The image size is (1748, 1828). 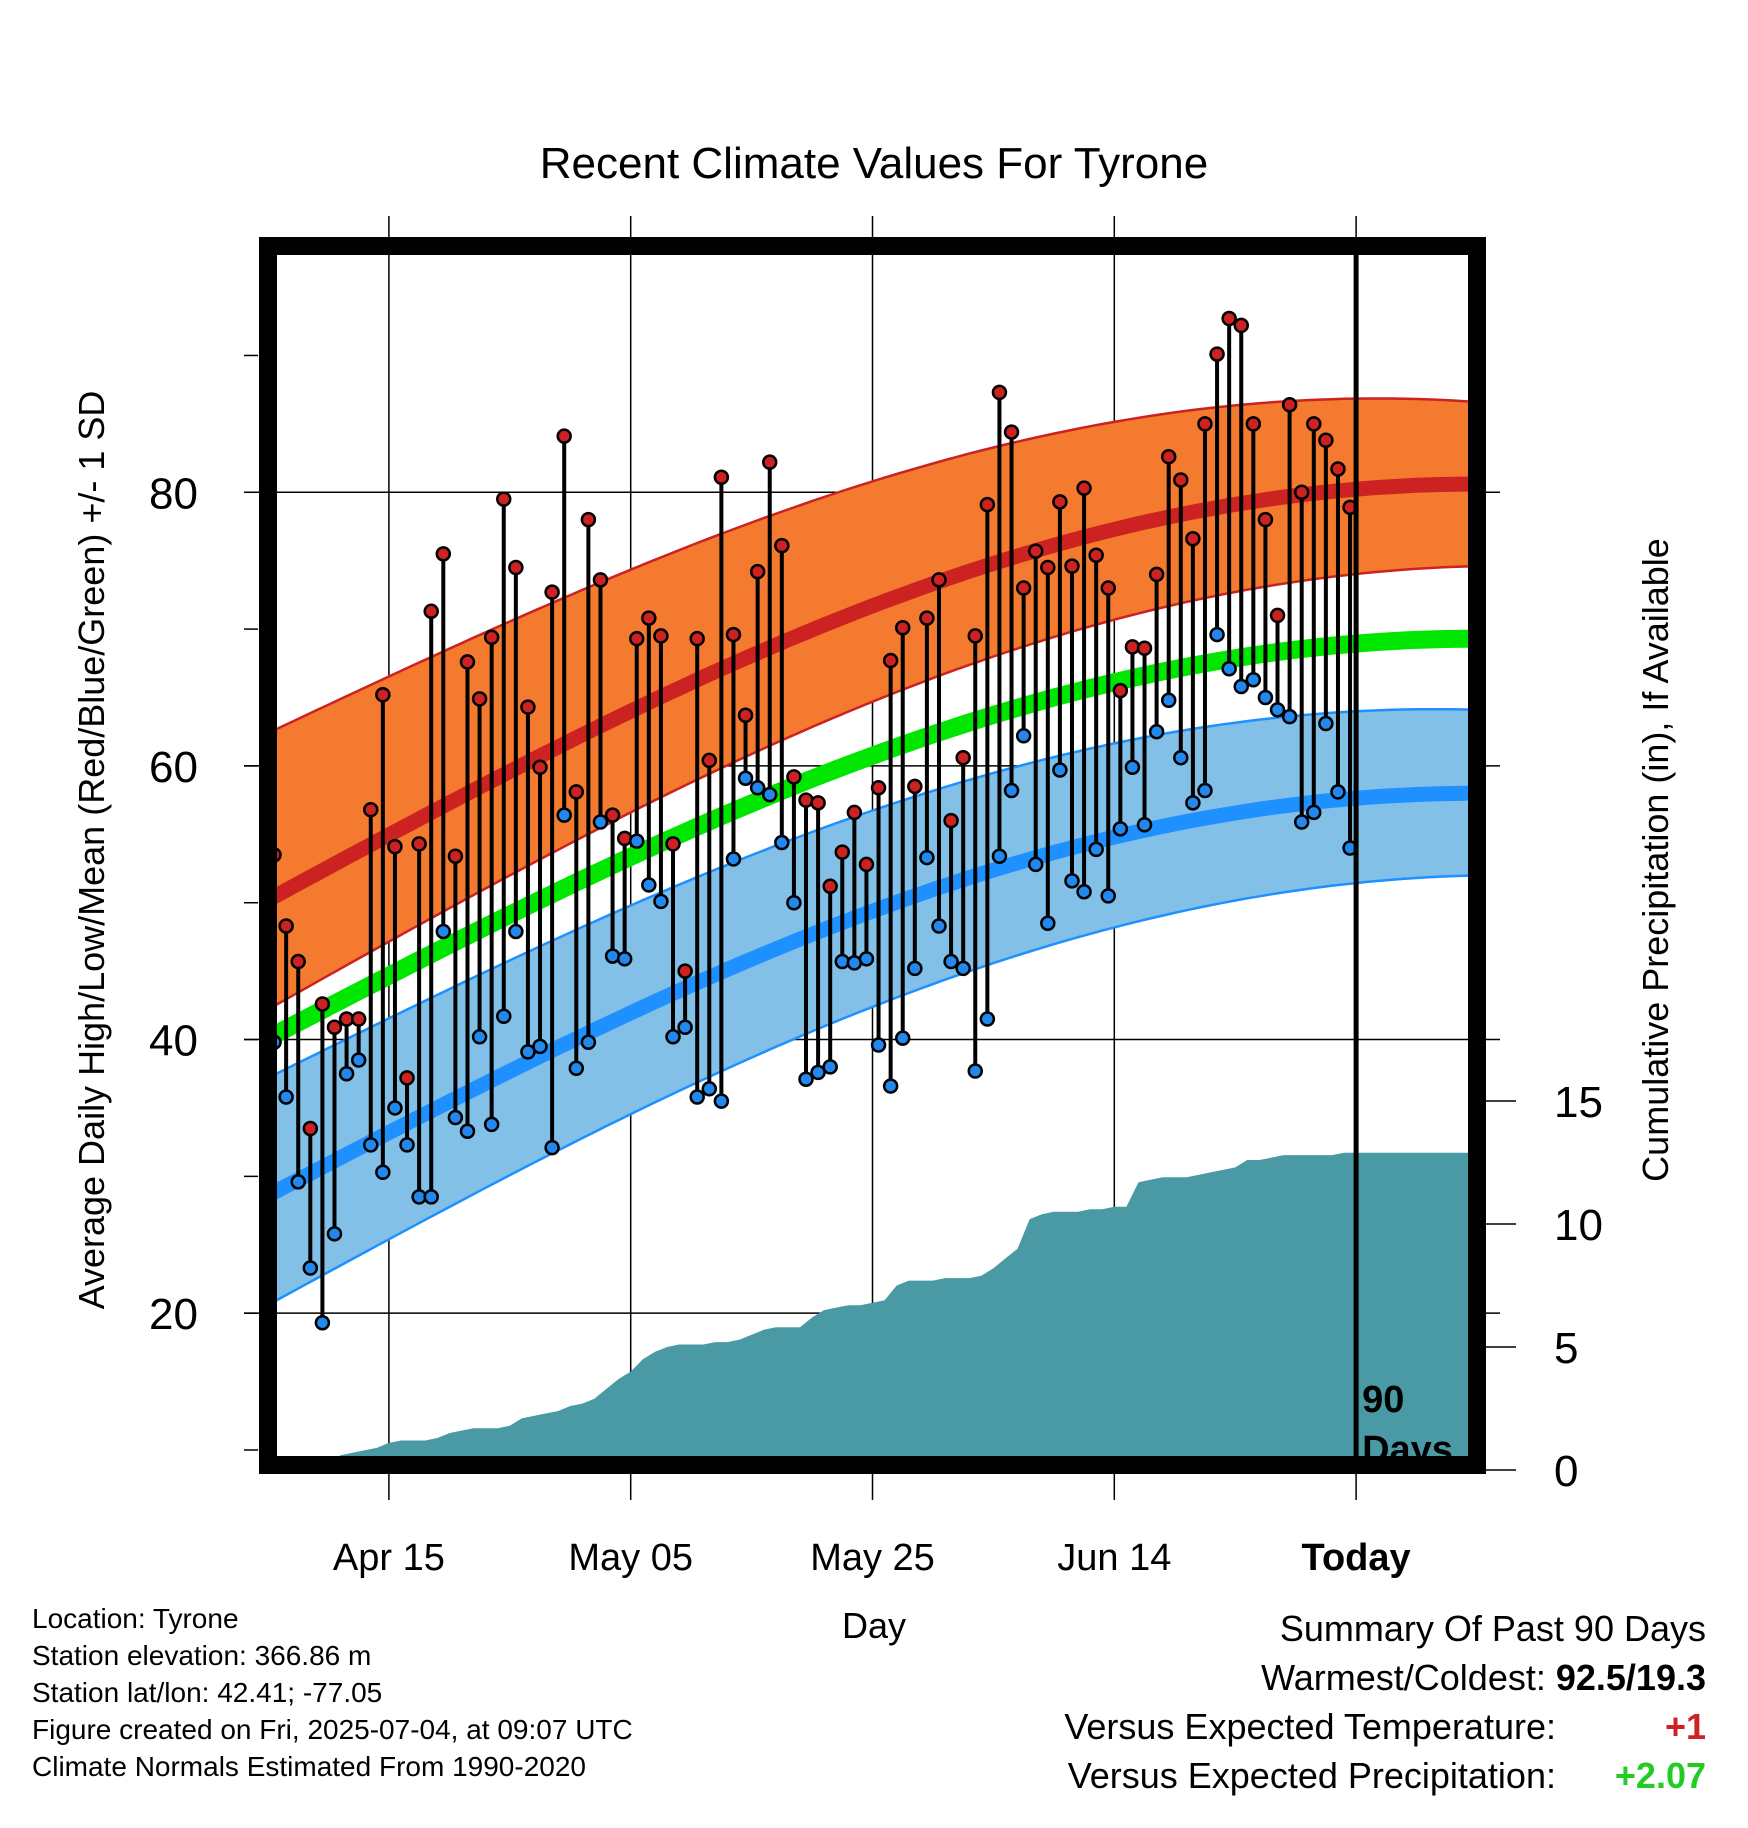 I want to click on high-sd-upper-line, so click(x=872, y=566).